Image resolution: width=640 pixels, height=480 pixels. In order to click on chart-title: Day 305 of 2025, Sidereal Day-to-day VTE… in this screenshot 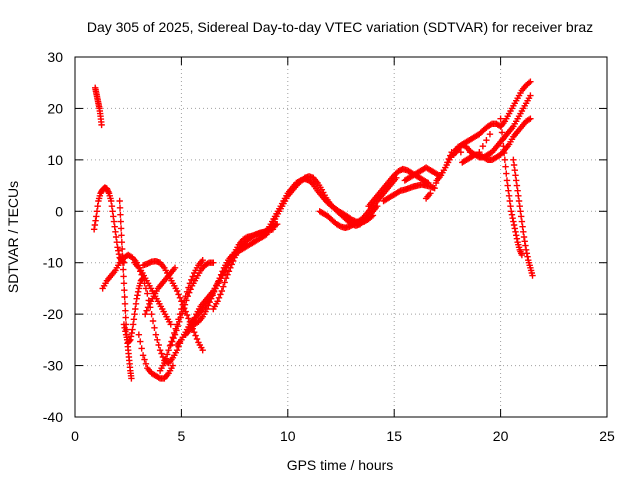, I will do `click(340, 27)`.